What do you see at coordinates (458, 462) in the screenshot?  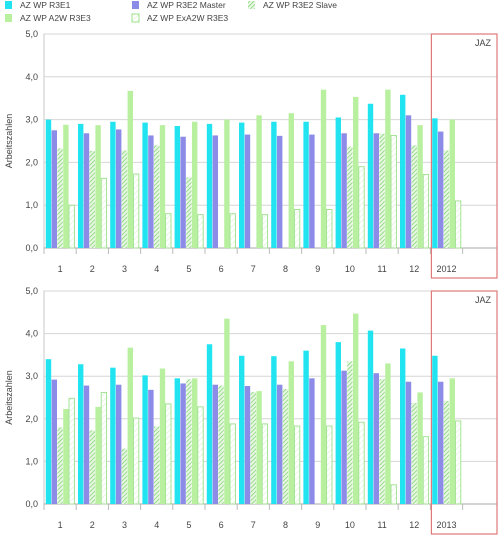 I see `bar-az-wp-exa2w-r3e3-2013` at bounding box center [458, 462].